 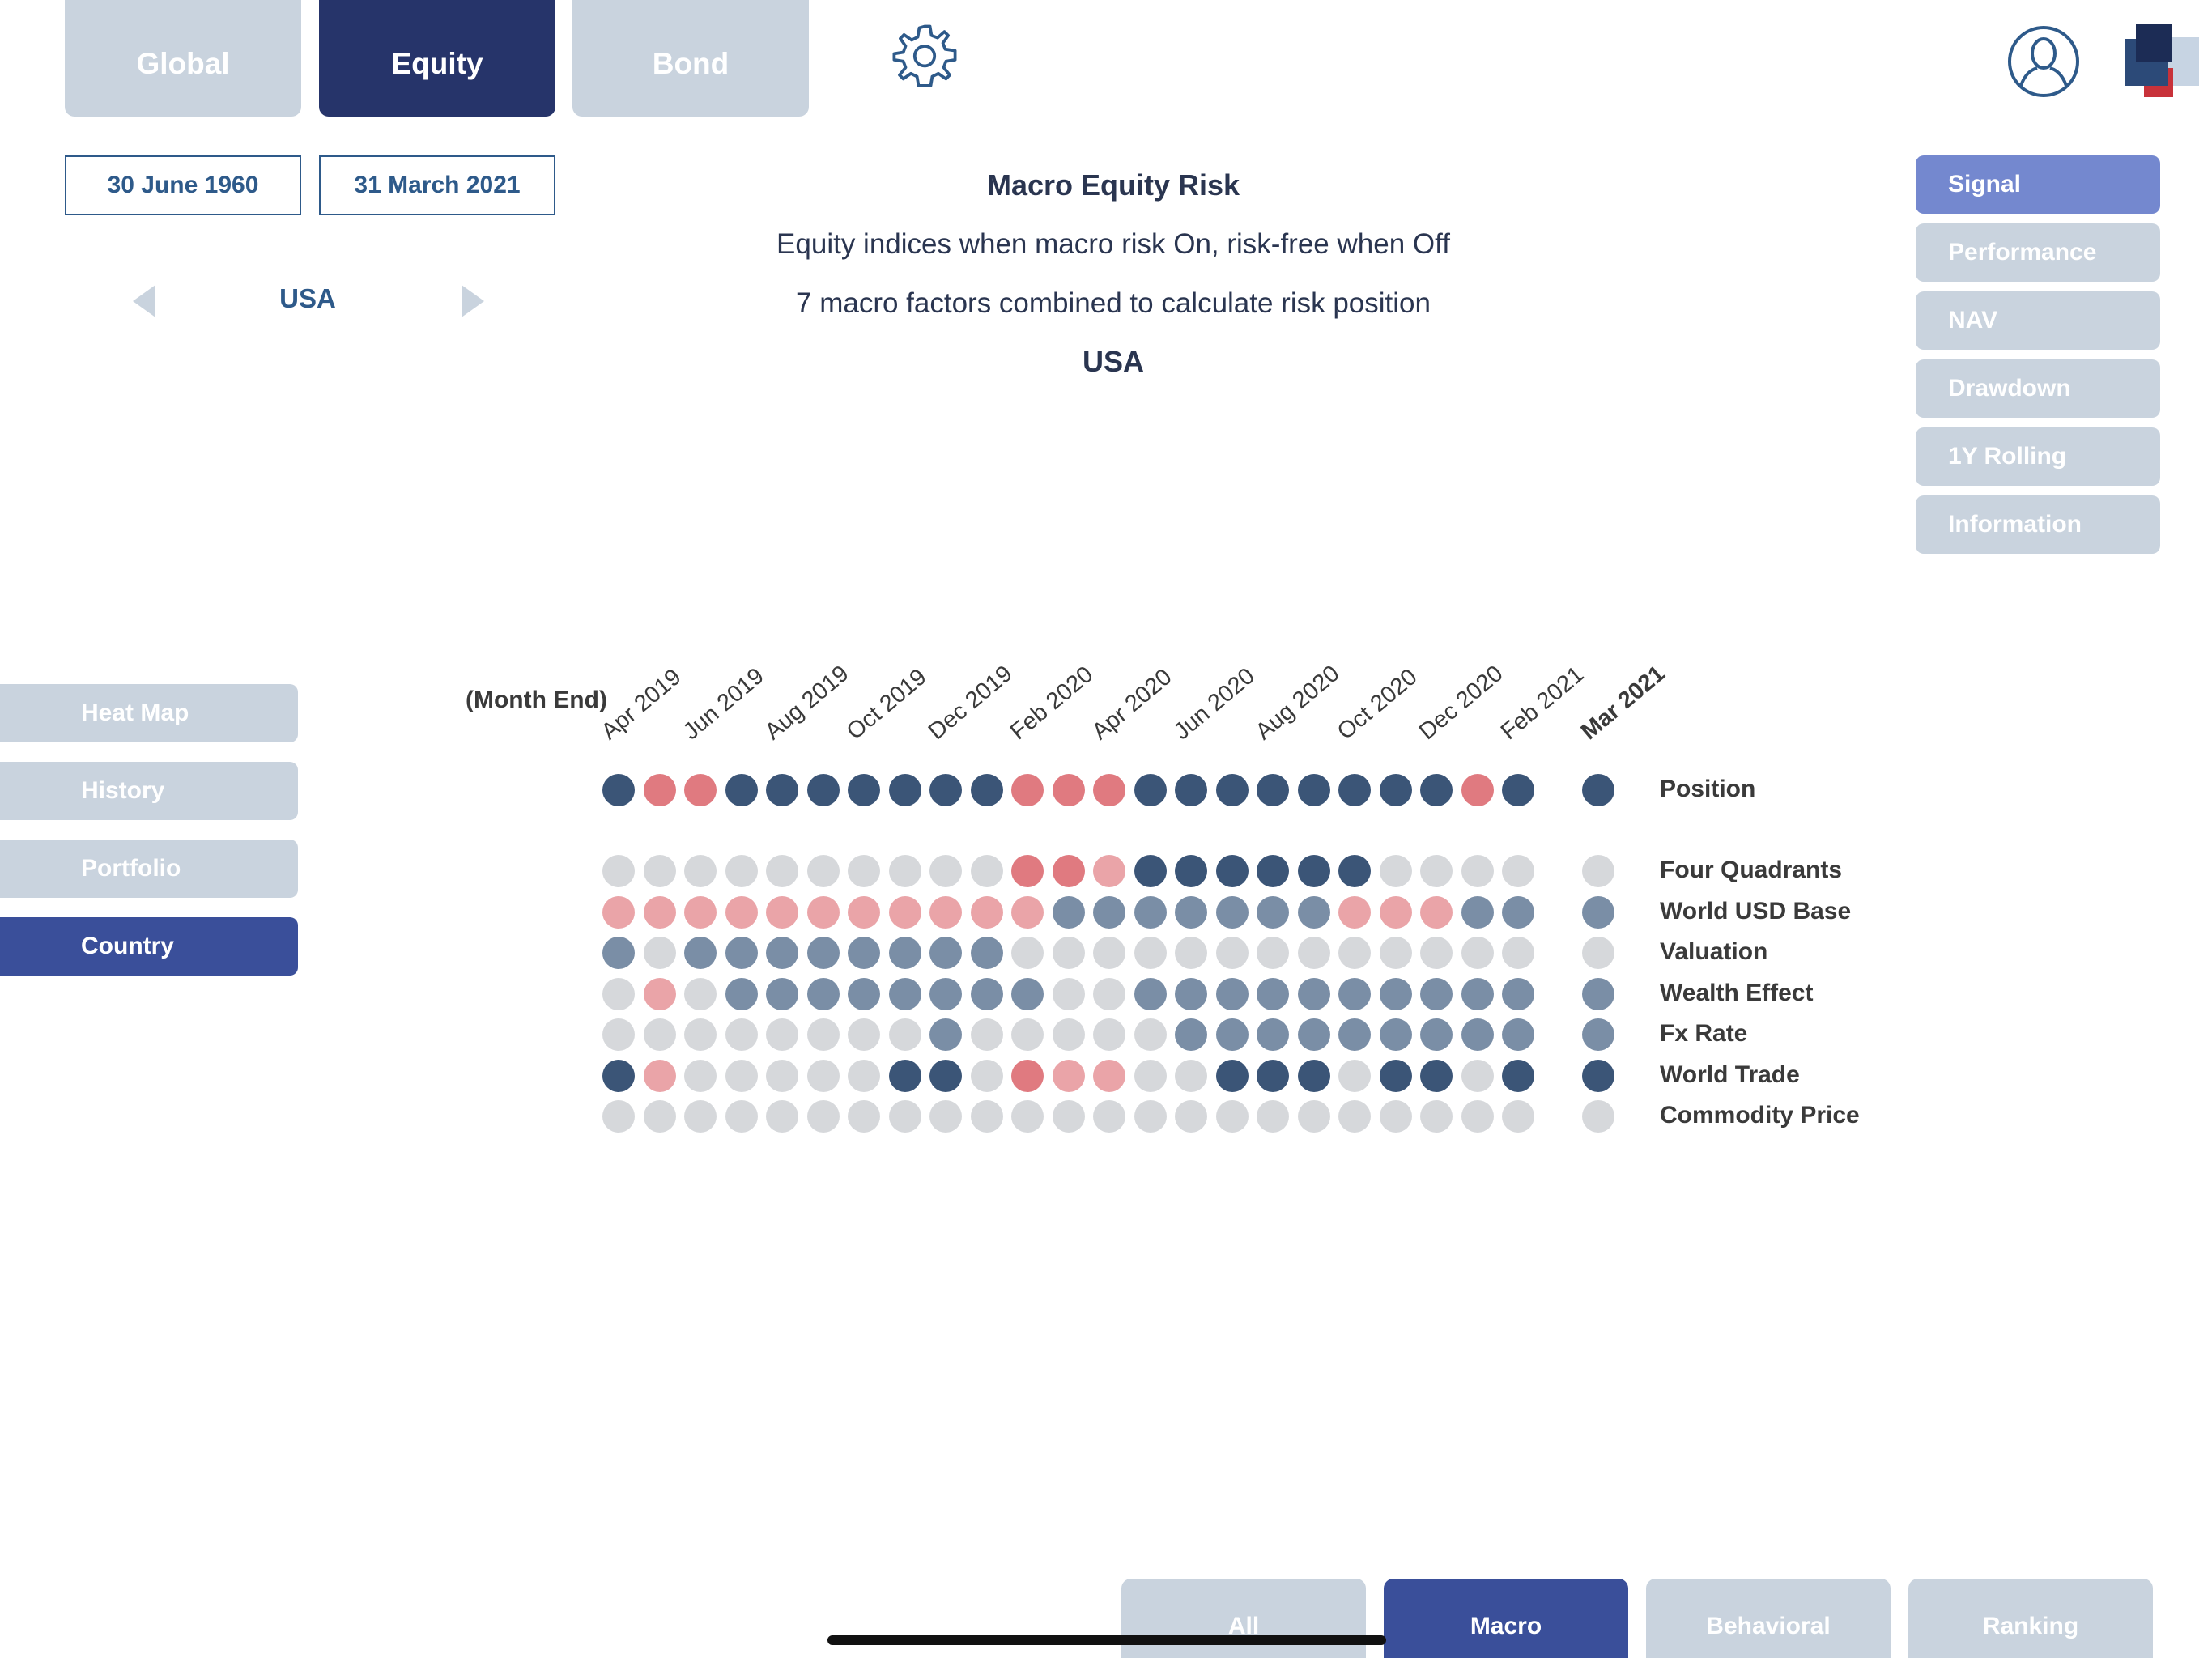 What do you see at coordinates (149, 869) in the screenshot?
I see `nav-portfolio: Portfolio` at bounding box center [149, 869].